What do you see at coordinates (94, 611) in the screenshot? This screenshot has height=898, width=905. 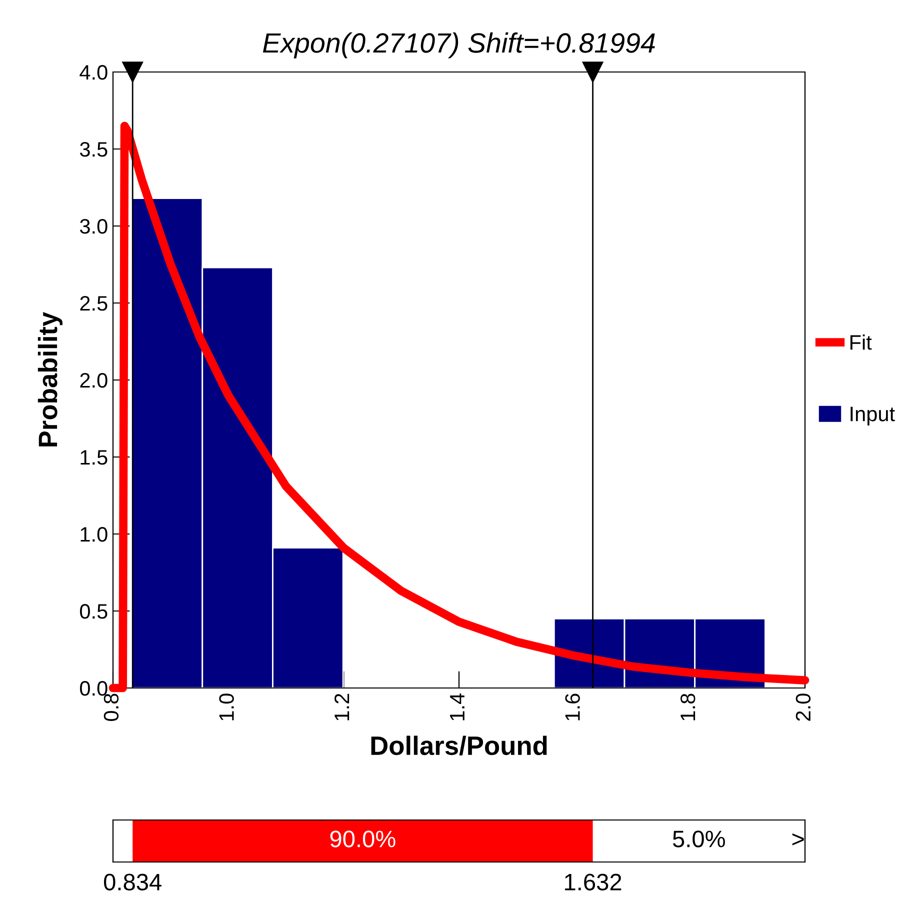 I see `y-tick-label: 0.5` at bounding box center [94, 611].